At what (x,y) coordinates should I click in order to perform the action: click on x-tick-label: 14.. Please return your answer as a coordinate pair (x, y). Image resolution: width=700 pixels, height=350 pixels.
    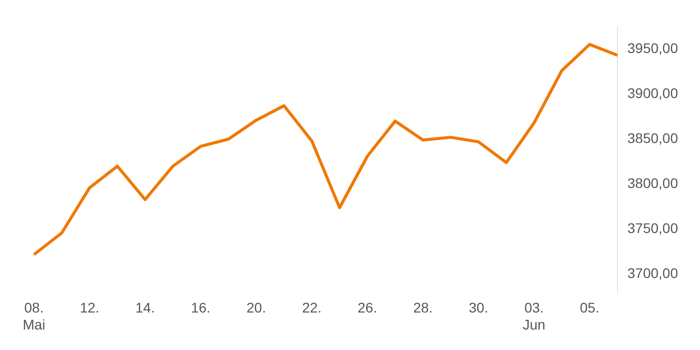
    Looking at the image, I should click on (145, 308).